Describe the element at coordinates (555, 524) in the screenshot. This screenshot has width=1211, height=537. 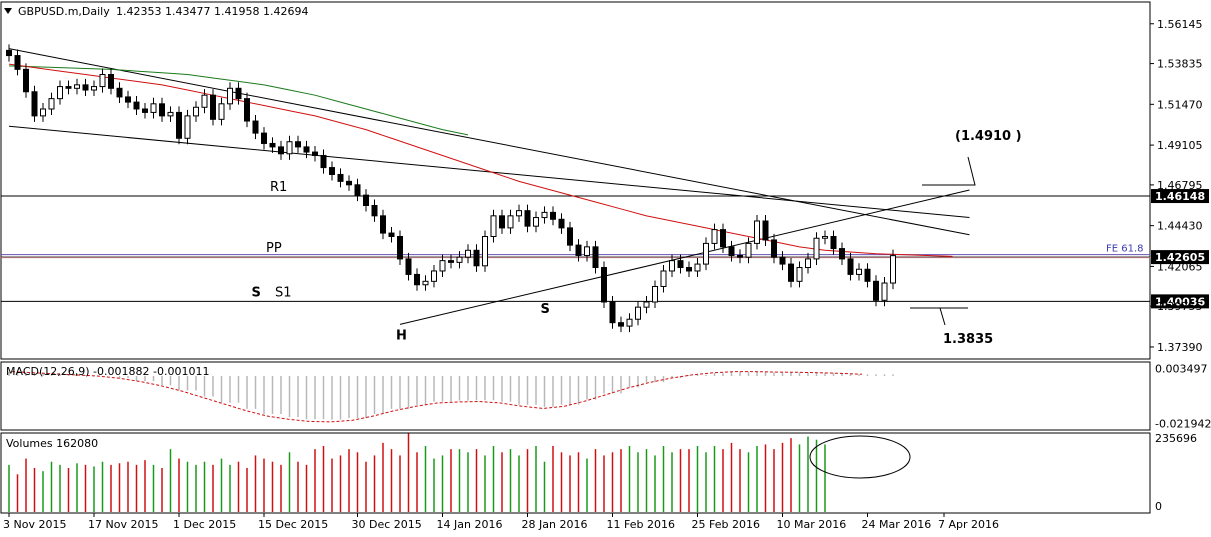
I see `time-tick-label: 28 Jan 2016` at that location.